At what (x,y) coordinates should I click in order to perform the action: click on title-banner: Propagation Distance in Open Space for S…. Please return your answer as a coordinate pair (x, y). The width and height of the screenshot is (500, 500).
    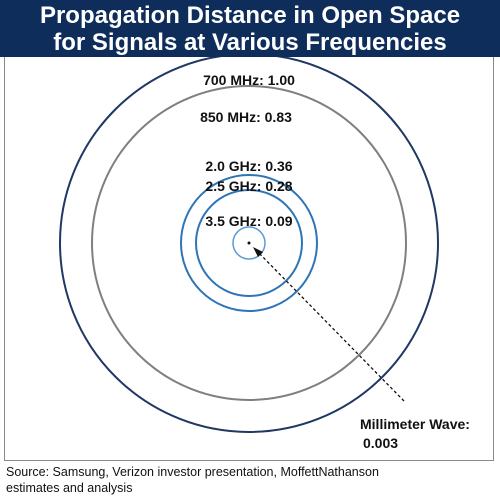
    Looking at the image, I should click on (250, 28).